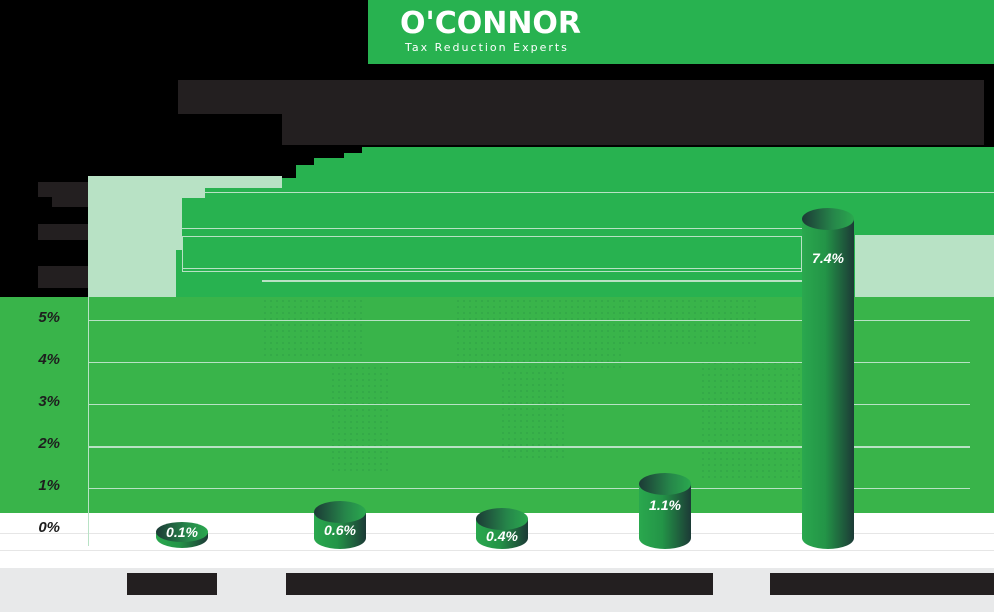 Image resolution: width=994 pixels, height=612 pixels. Describe the element at coordinates (882, 584) in the screenshot. I see `x-label-2021-and-after: 2021 and after` at that location.